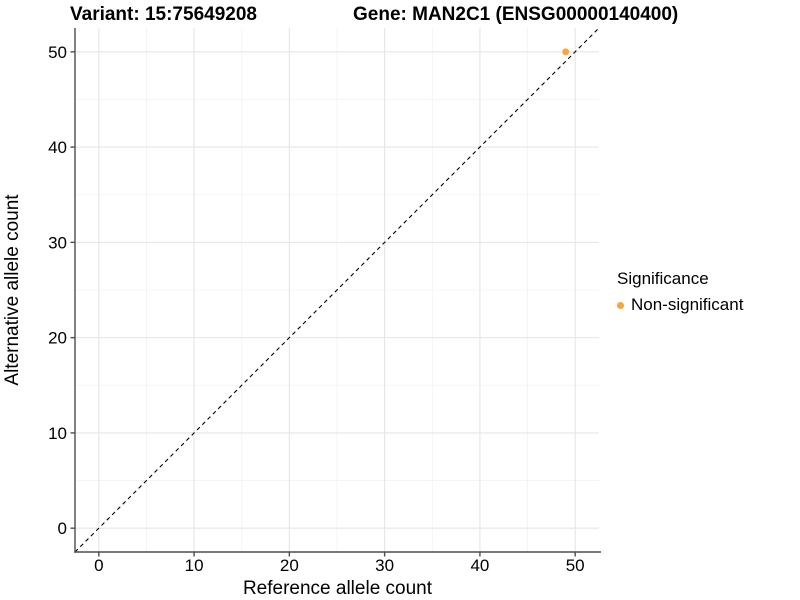 The image size is (800, 600). I want to click on legend-item-non-significant: Non-significant, so click(680, 305).